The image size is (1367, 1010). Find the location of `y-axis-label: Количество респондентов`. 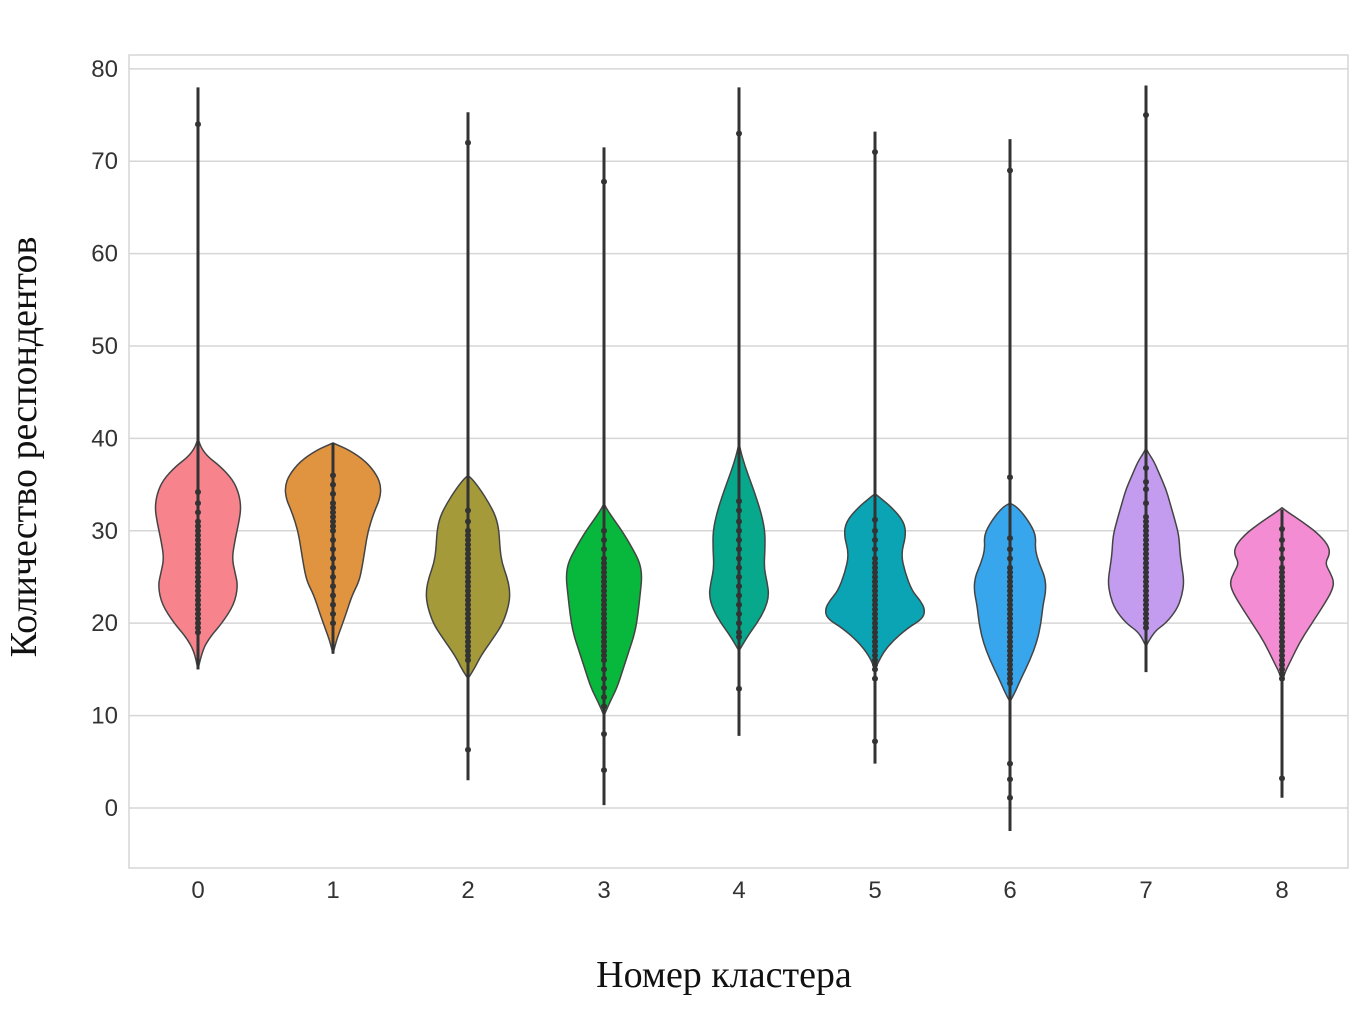

y-axis-label: Количество респондентов is located at coordinates (24, 447).